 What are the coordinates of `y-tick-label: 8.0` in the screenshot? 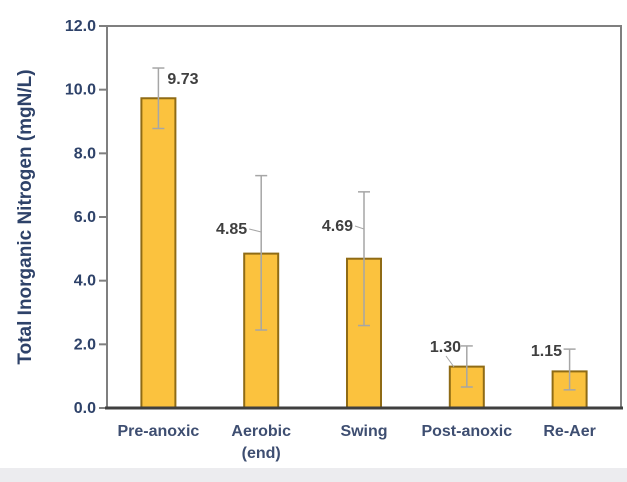 It's located at (85, 153).